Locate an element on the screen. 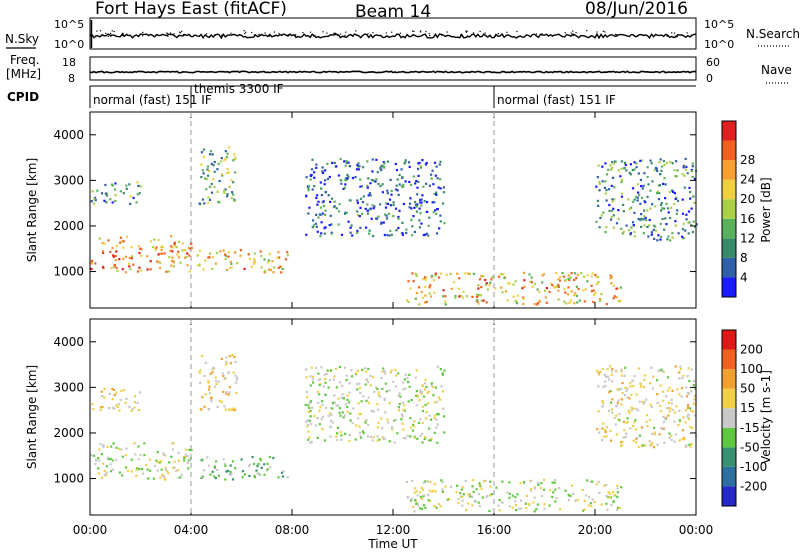 The height and width of the screenshot is (554, 800). x-axis-label: Time UT is located at coordinates (392, 544).